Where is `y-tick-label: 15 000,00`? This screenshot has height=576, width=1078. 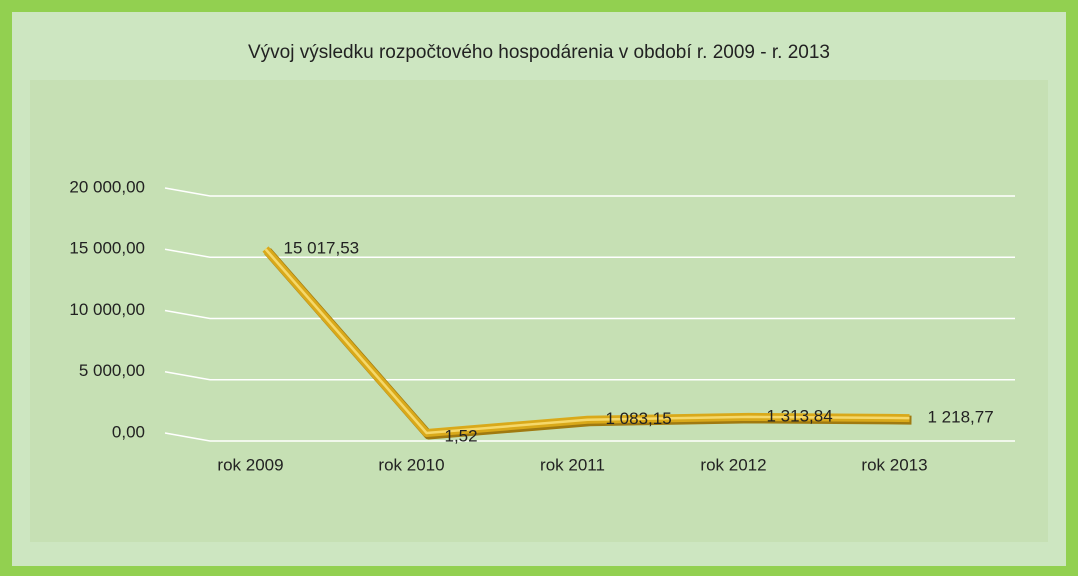
y-tick-label: 15 000,00 is located at coordinates (107, 248).